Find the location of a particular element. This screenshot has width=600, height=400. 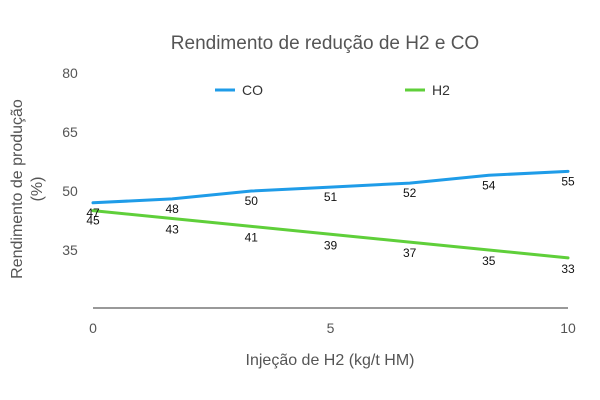

x-tick-label: 5 is located at coordinates (331, 328).